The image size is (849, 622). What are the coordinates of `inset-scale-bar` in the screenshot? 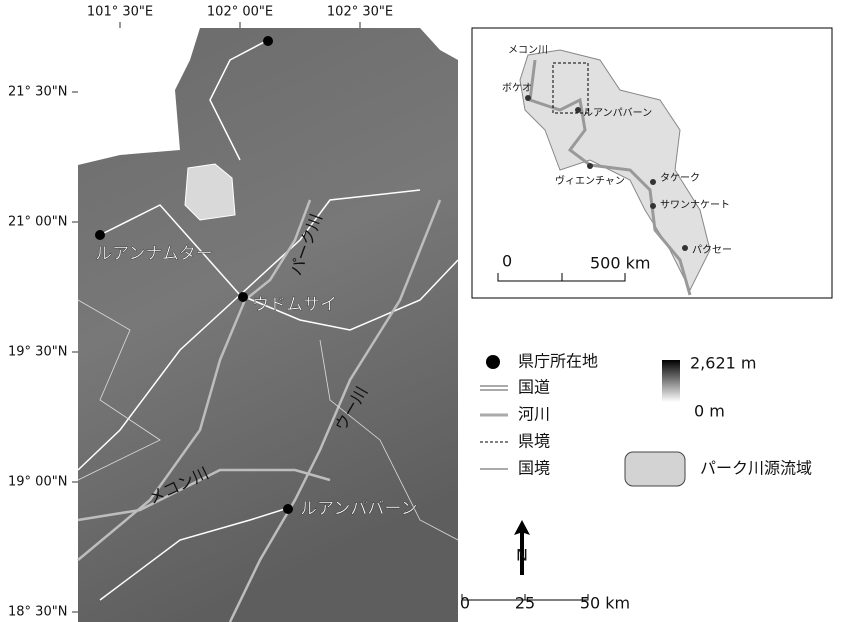 It's located at (561, 277).